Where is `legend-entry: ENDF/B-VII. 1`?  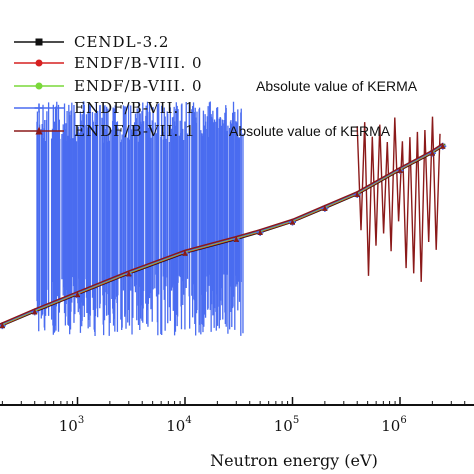
legend-entry: ENDF/B-VII. 1 is located at coordinates (105, 108).